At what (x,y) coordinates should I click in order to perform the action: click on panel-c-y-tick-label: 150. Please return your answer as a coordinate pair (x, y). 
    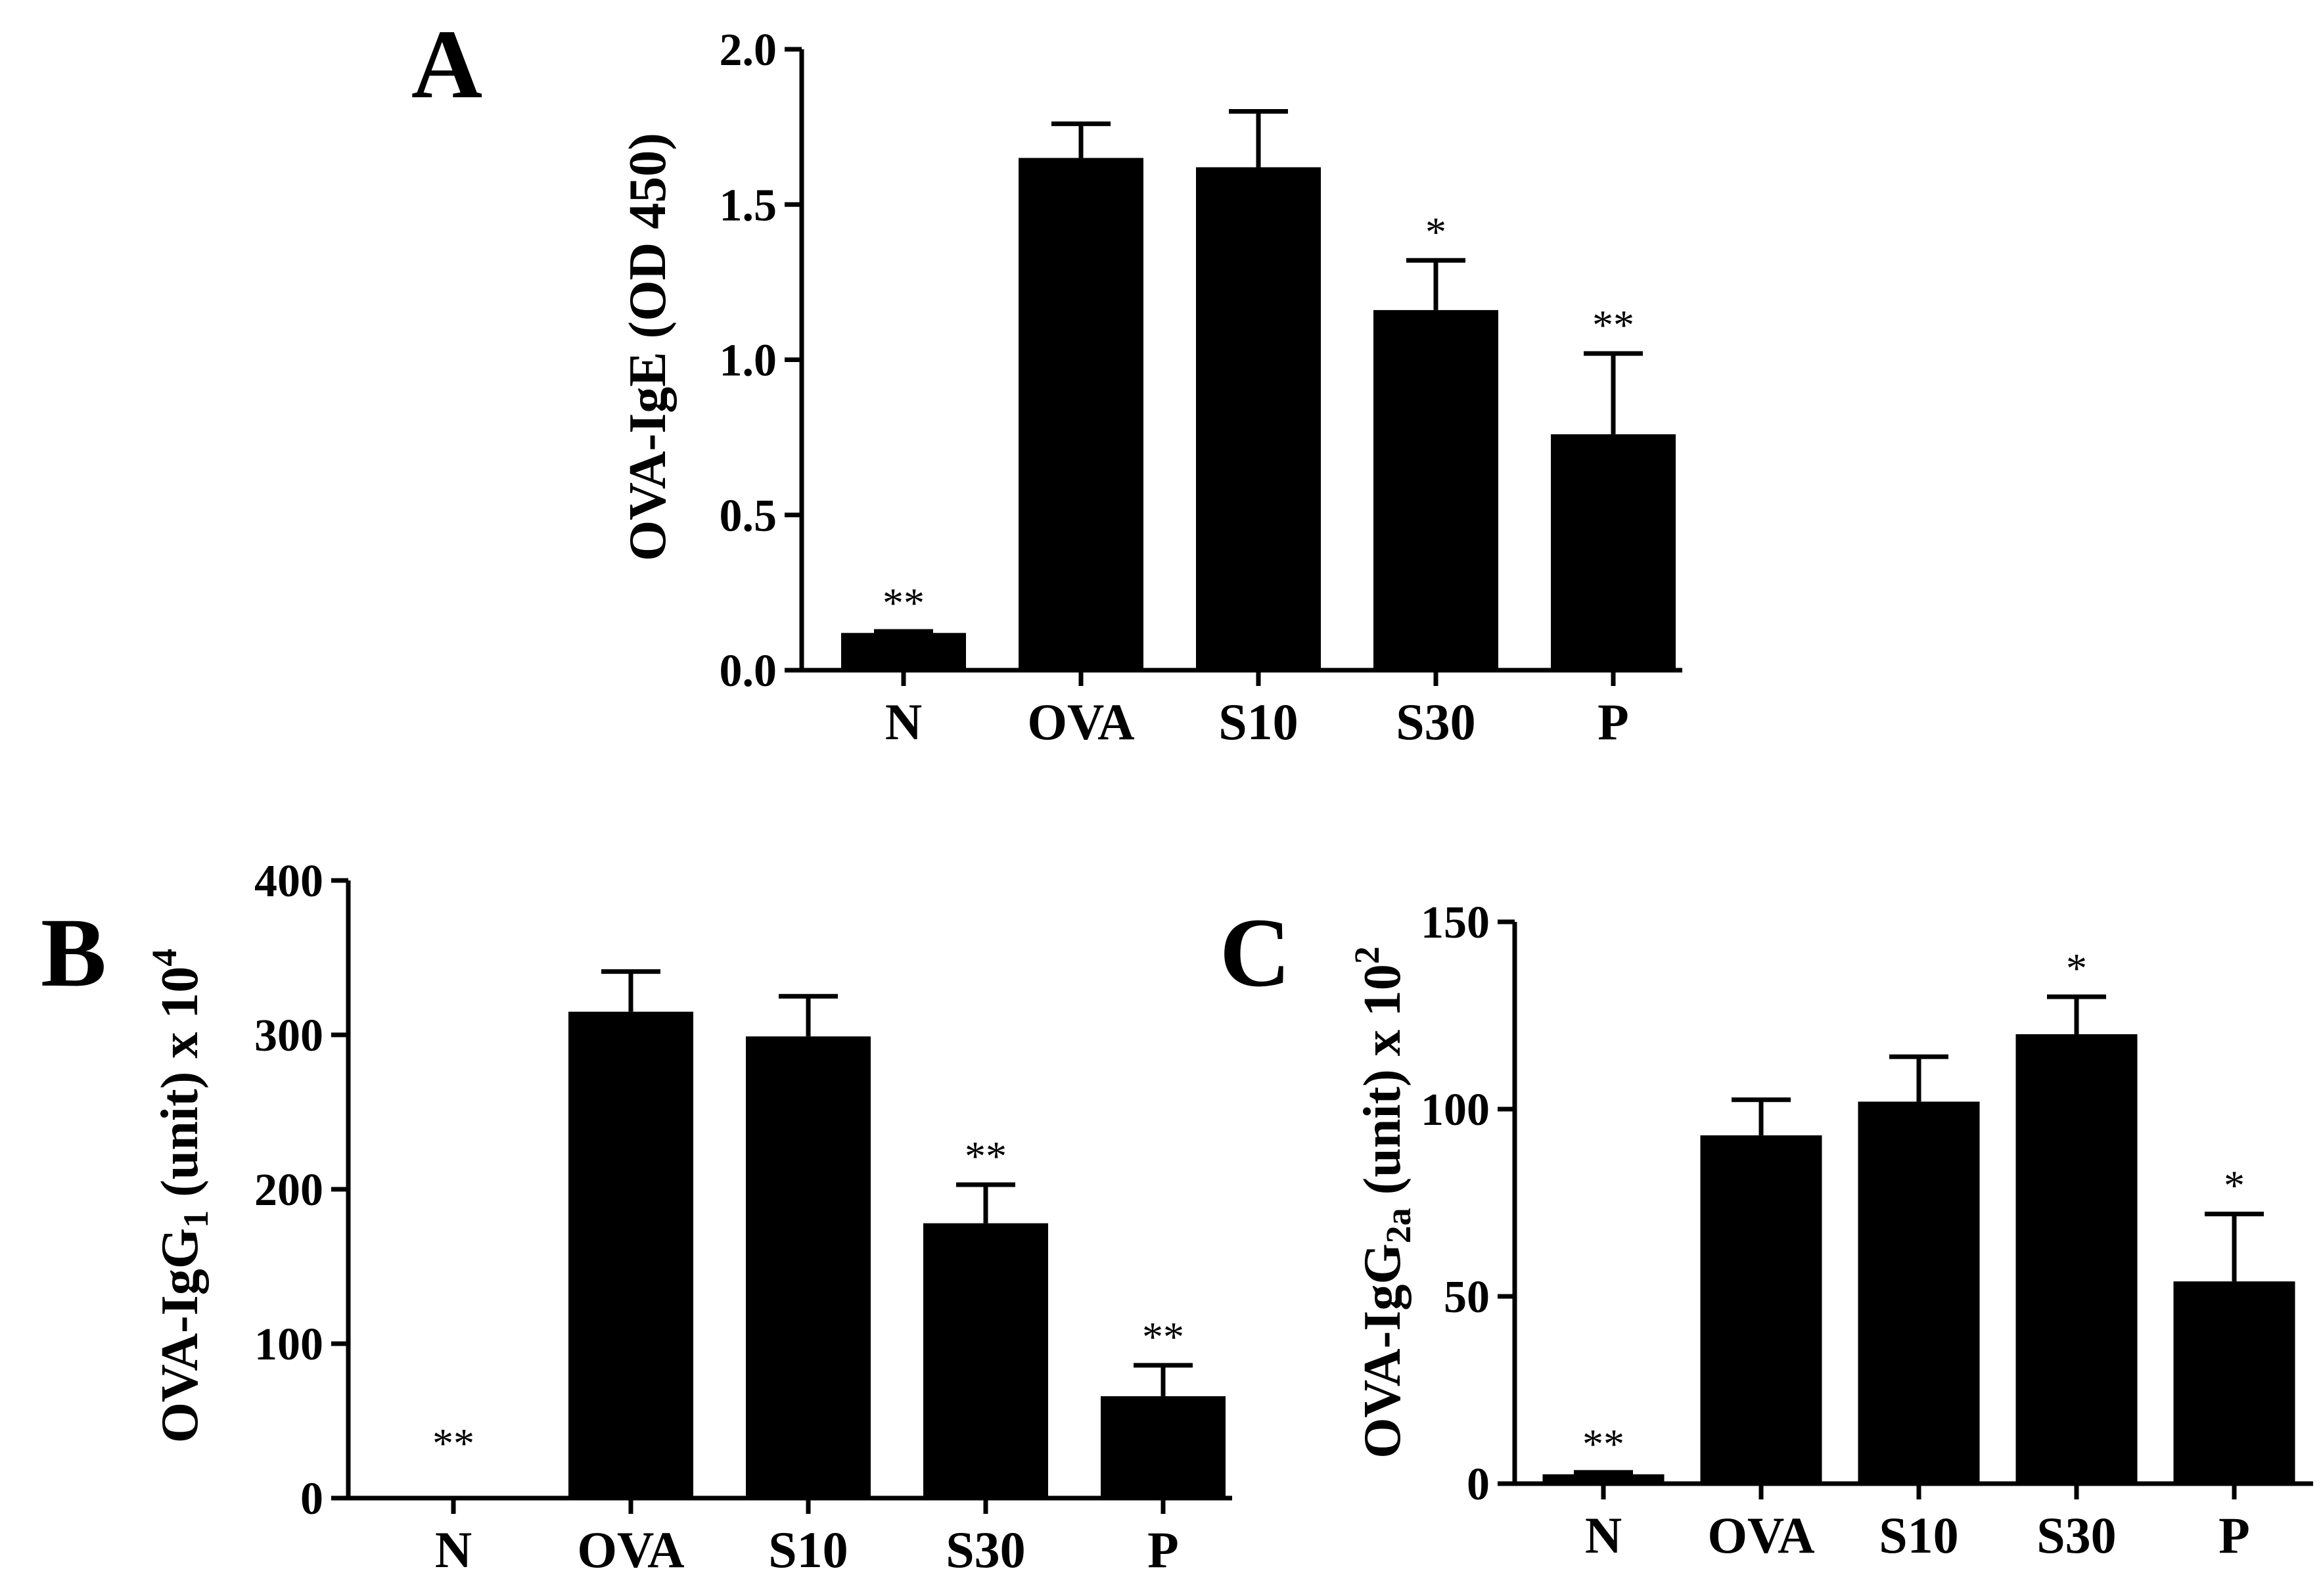
    Looking at the image, I should click on (1455, 923).